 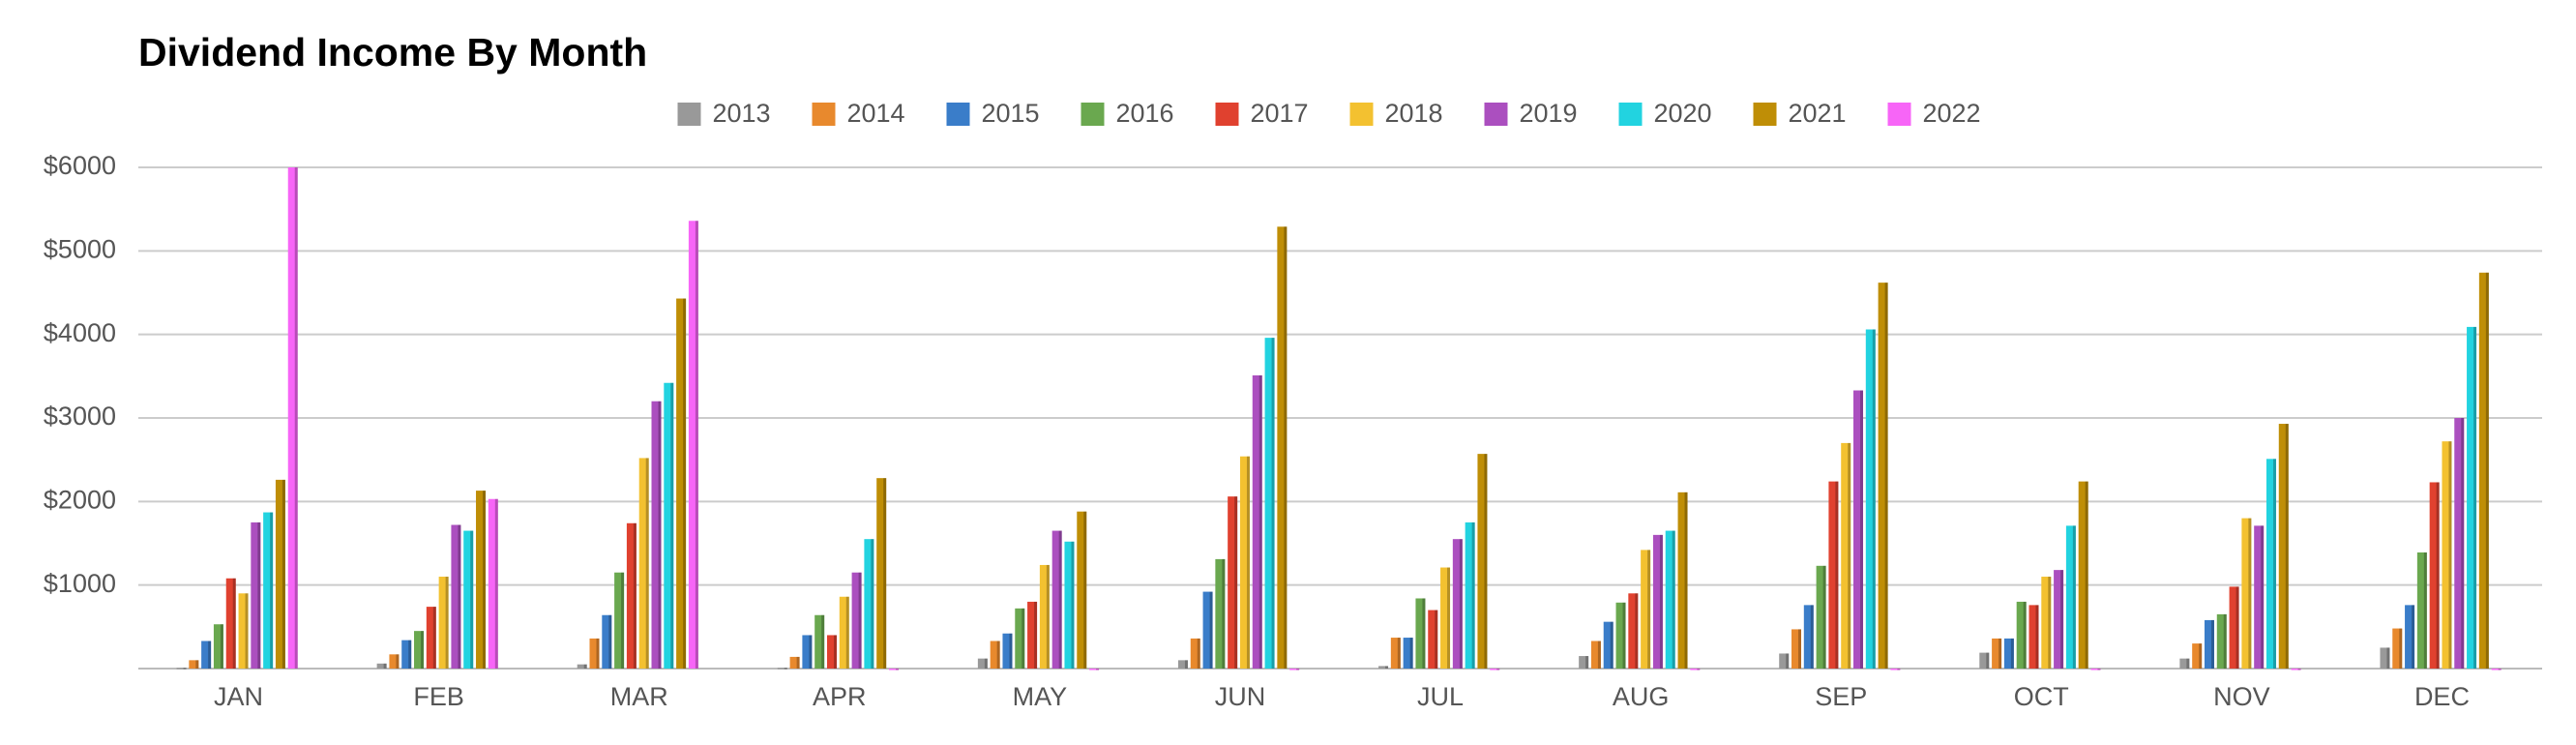 What do you see at coordinates (238, 696) in the screenshot?
I see `x-tick-label: JAN` at bounding box center [238, 696].